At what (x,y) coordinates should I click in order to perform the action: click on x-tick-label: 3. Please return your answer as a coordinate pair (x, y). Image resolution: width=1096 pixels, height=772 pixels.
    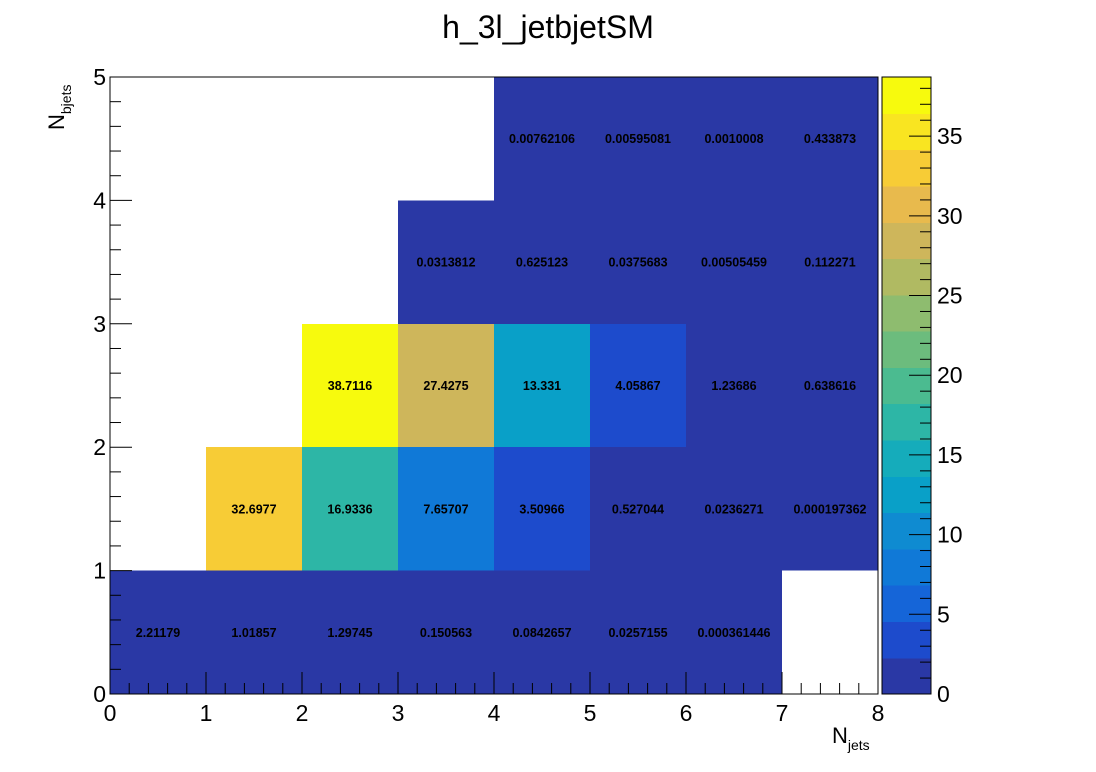
    Looking at the image, I should click on (398, 713).